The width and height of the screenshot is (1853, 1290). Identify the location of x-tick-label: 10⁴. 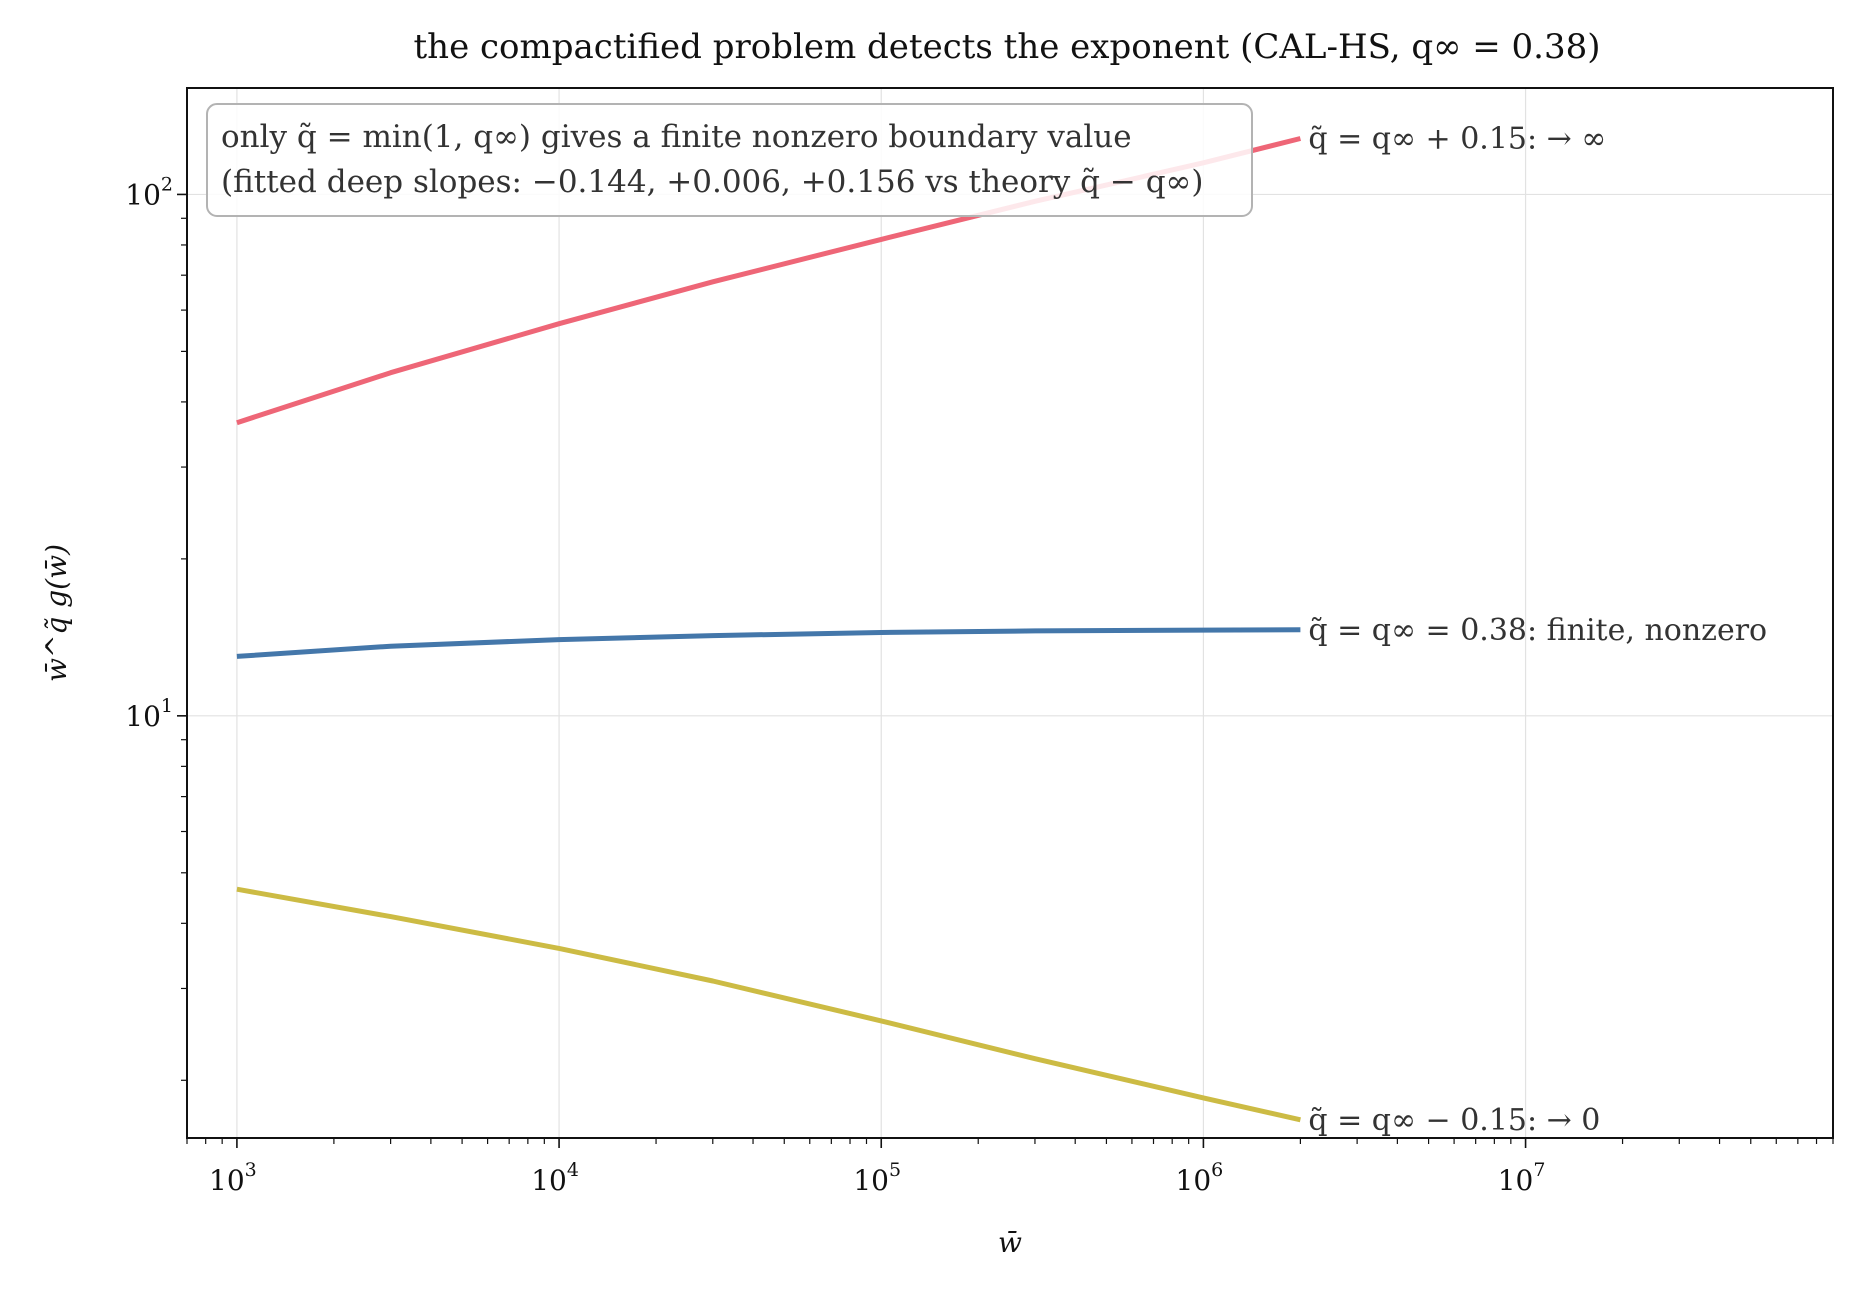
(555, 1178).